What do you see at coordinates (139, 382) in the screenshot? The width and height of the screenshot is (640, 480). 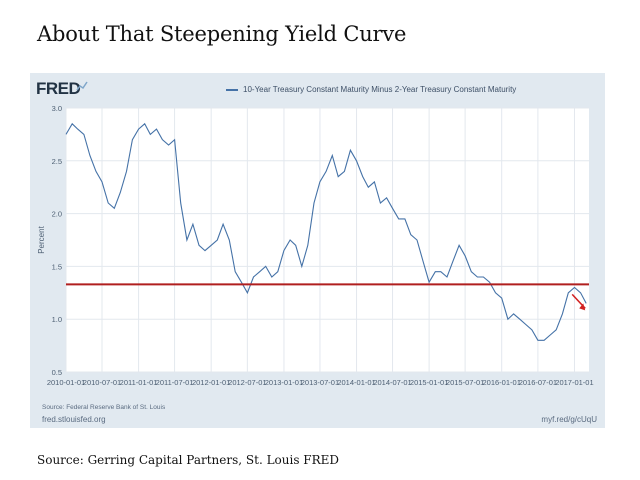 I see `x-tick-label: 2011-01-01` at bounding box center [139, 382].